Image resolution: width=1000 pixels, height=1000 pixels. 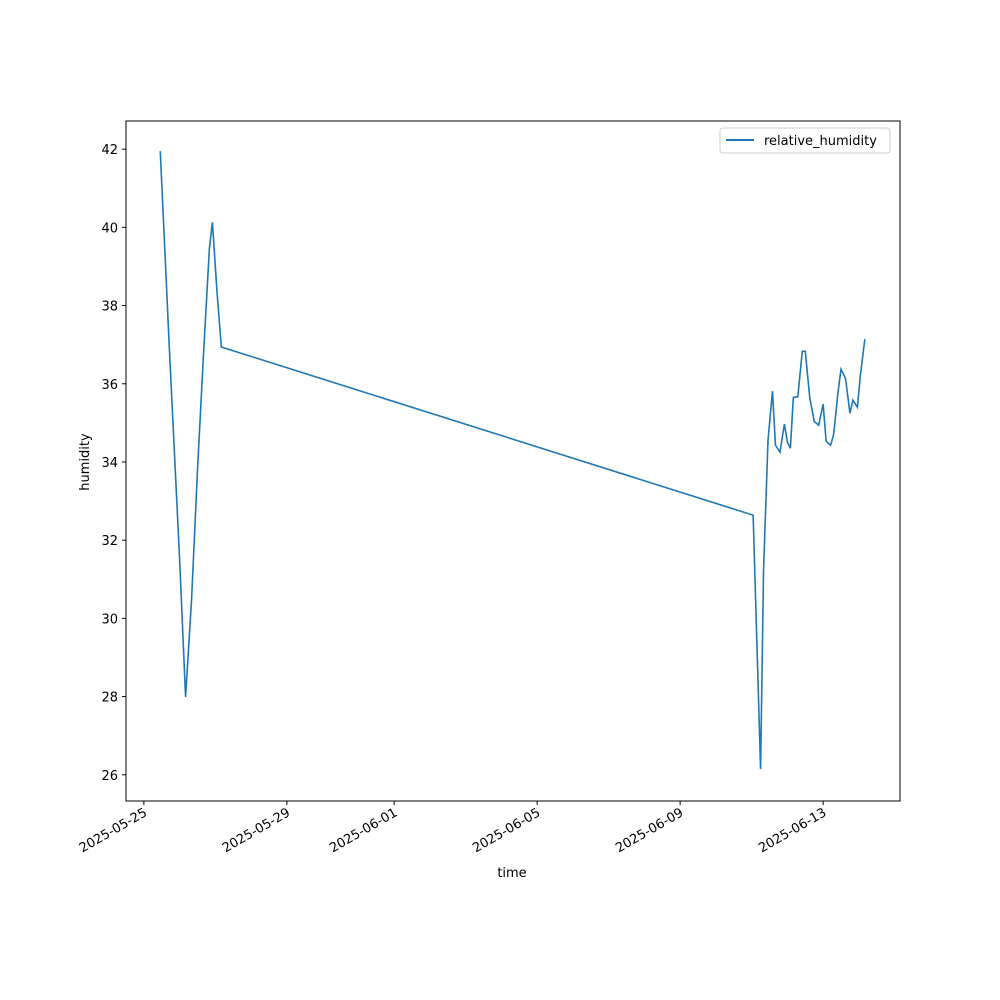 What do you see at coordinates (109, 307) in the screenshot?
I see `y-tick-label: 38` at bounding box center [109, 307].